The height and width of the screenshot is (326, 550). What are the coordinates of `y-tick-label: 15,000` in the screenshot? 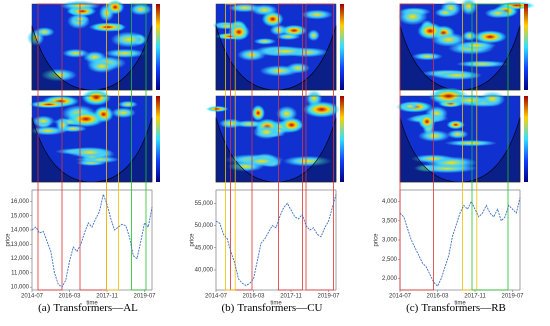 It's located at (20, 216).